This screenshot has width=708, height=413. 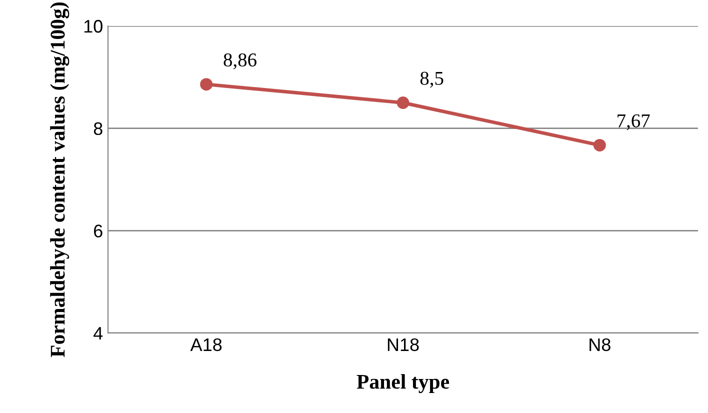 What do you see at coordinates (98, 333) in the screenshot?
I see `y-tick-label: 4` at bounding box center [98, 333].